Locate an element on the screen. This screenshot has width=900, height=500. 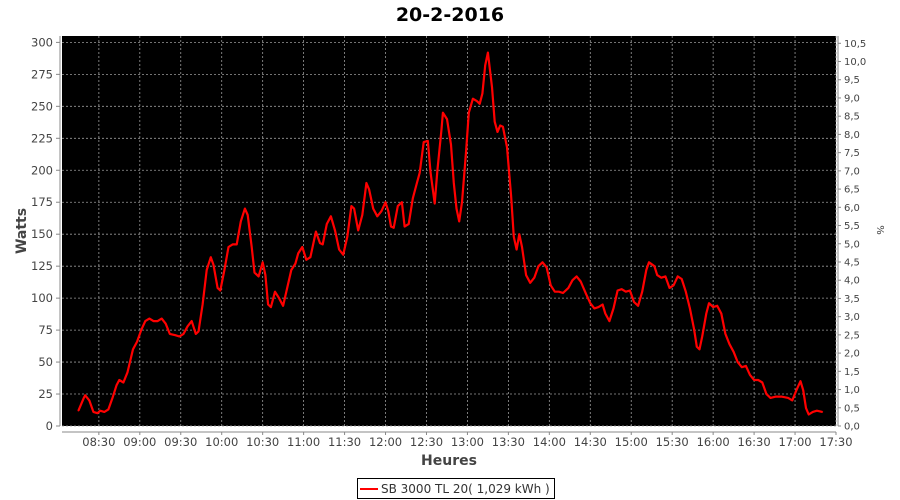
x-axis-label: Heures is located at coordinates (449, 461).